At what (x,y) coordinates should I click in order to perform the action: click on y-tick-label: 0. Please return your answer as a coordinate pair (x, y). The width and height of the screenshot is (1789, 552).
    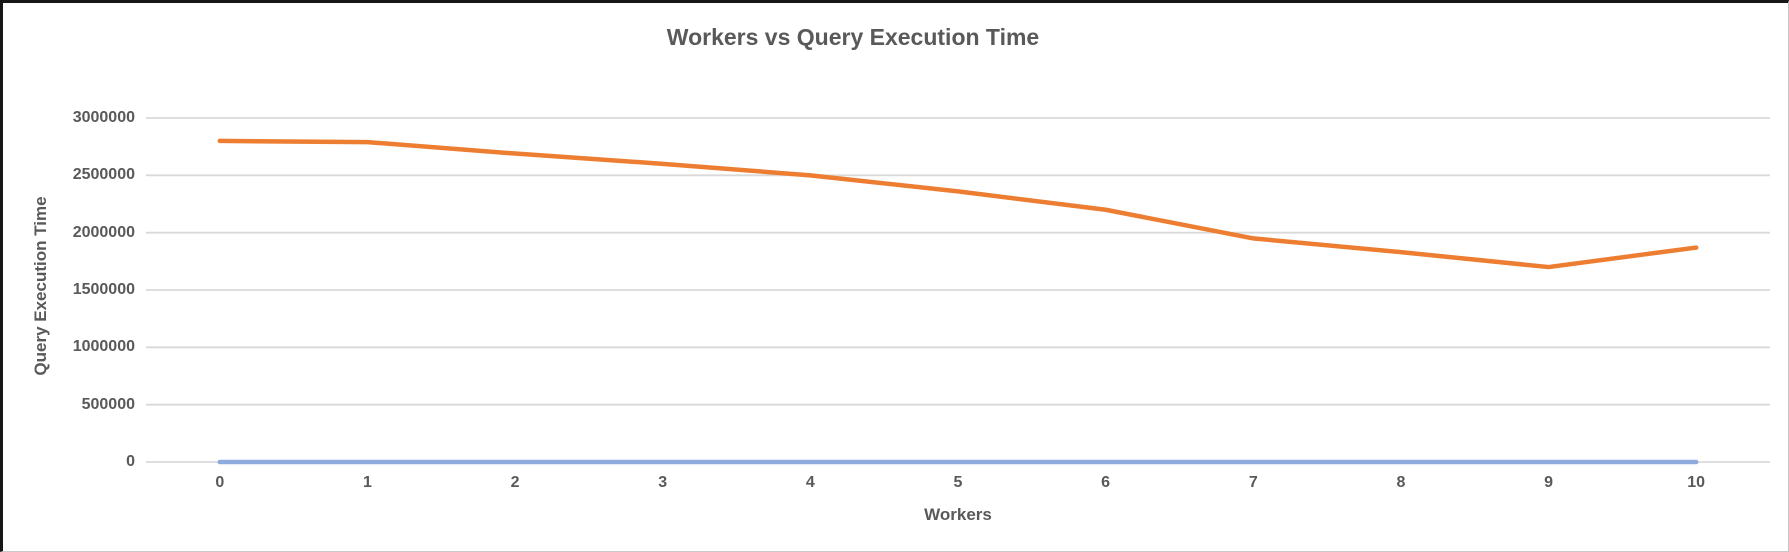
    Looking at the image, I should click on (130, 461).